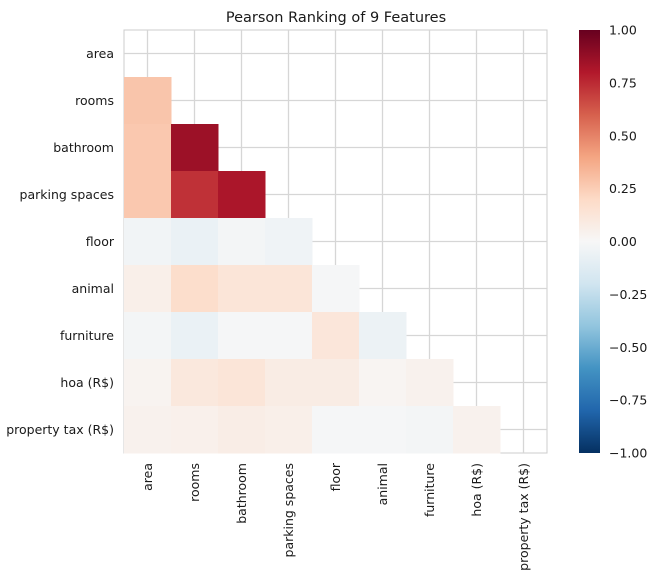 The height and width of the screenshot is (582, 654). What do you see at coordinates (628, 294) in the screenshot?
I see `colorbar-tick-label: −0.25` at bounding box center [628, 294].